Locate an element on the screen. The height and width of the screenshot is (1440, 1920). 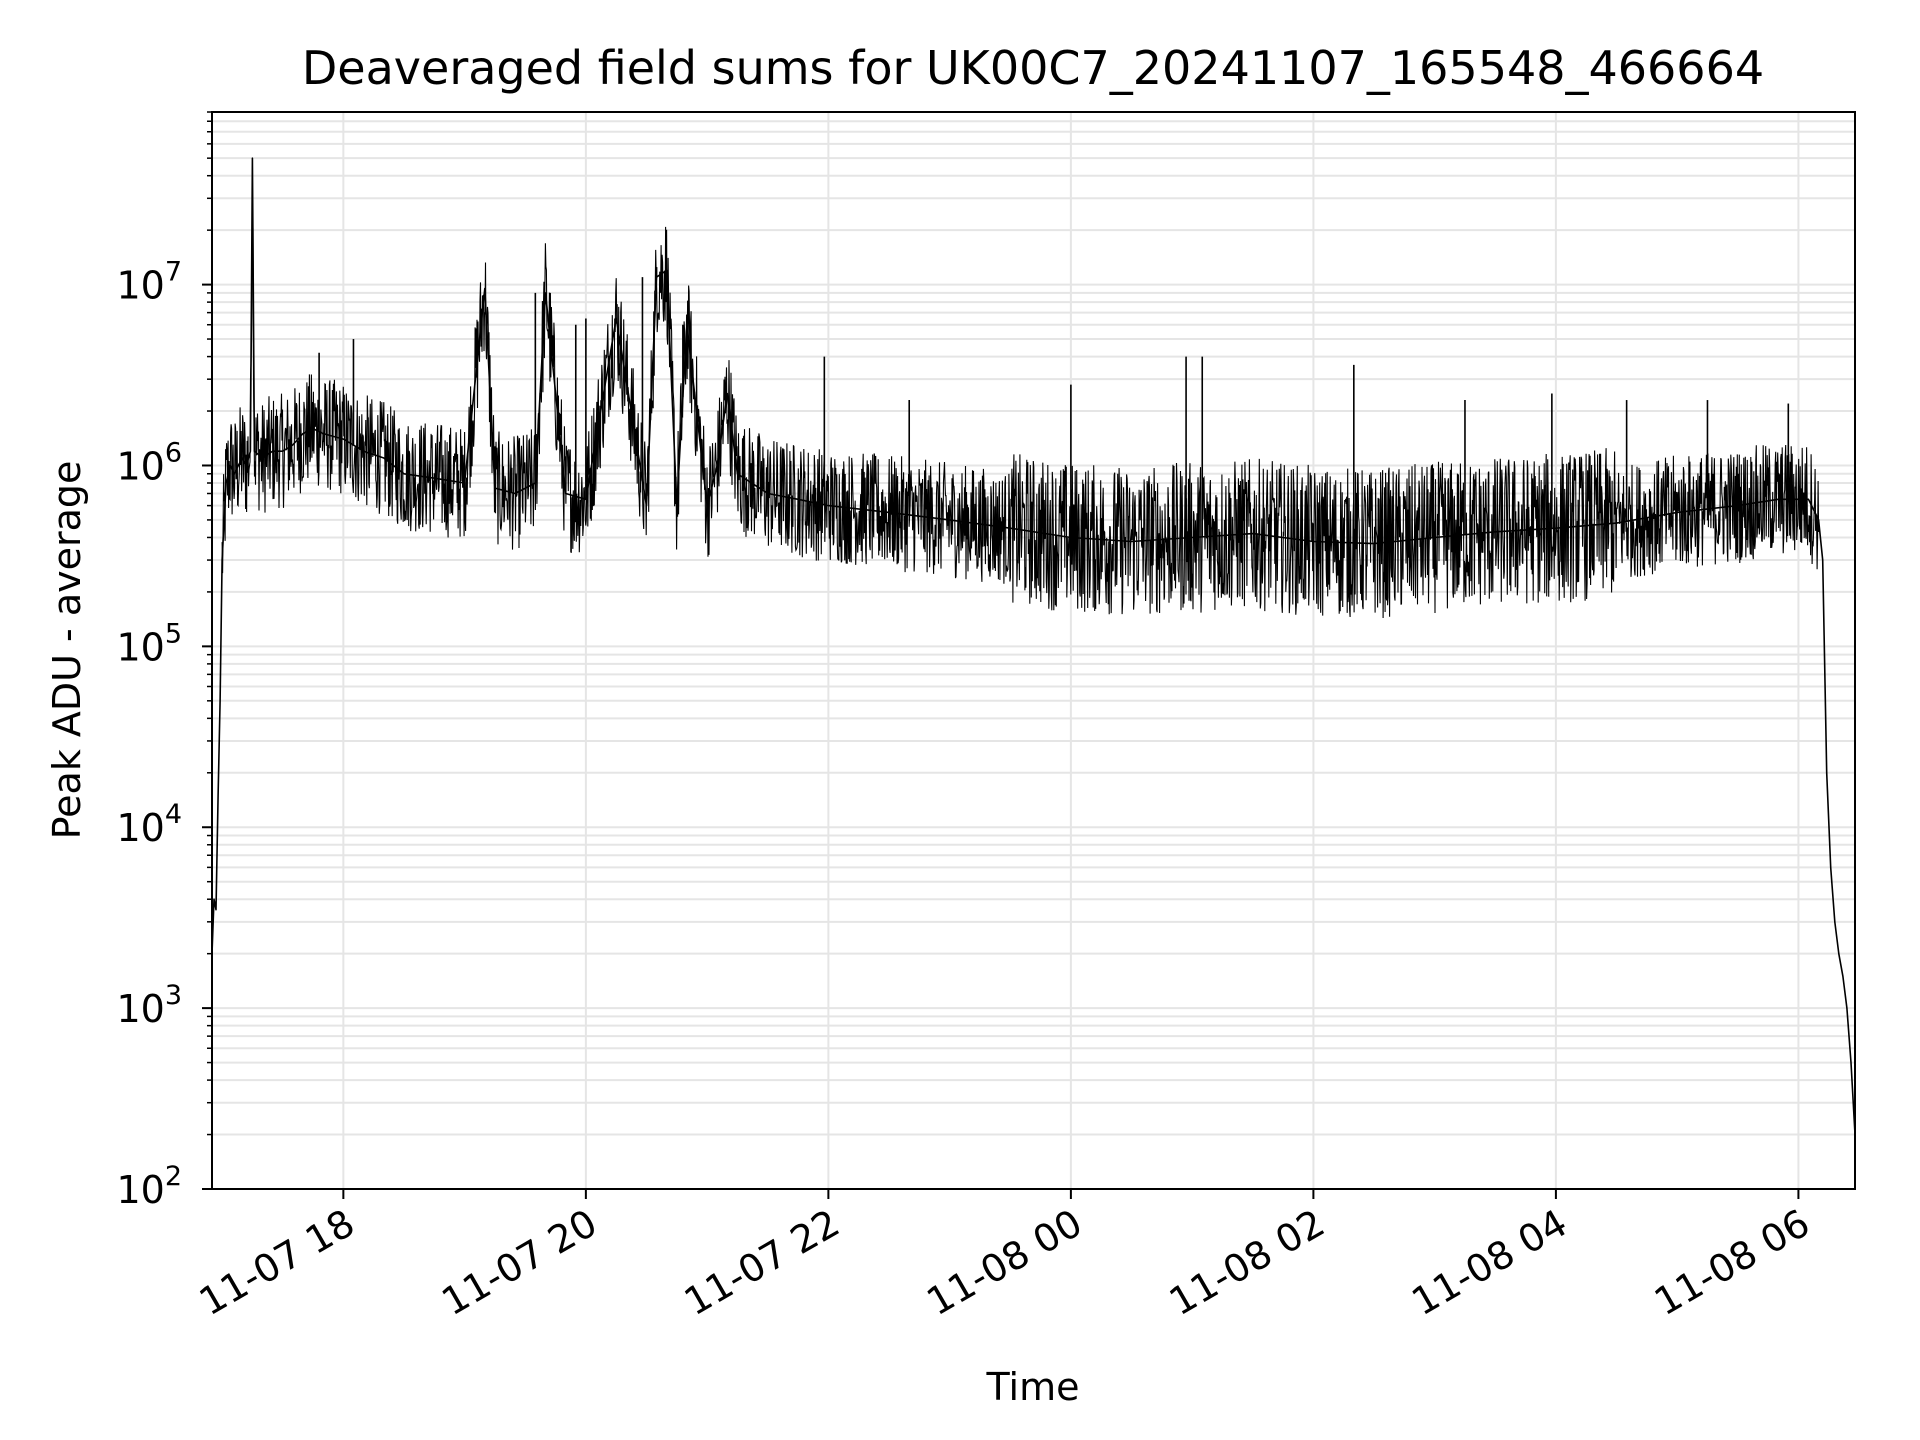
y-tick-label: 10⁷ is located at coordinates (149, 282).